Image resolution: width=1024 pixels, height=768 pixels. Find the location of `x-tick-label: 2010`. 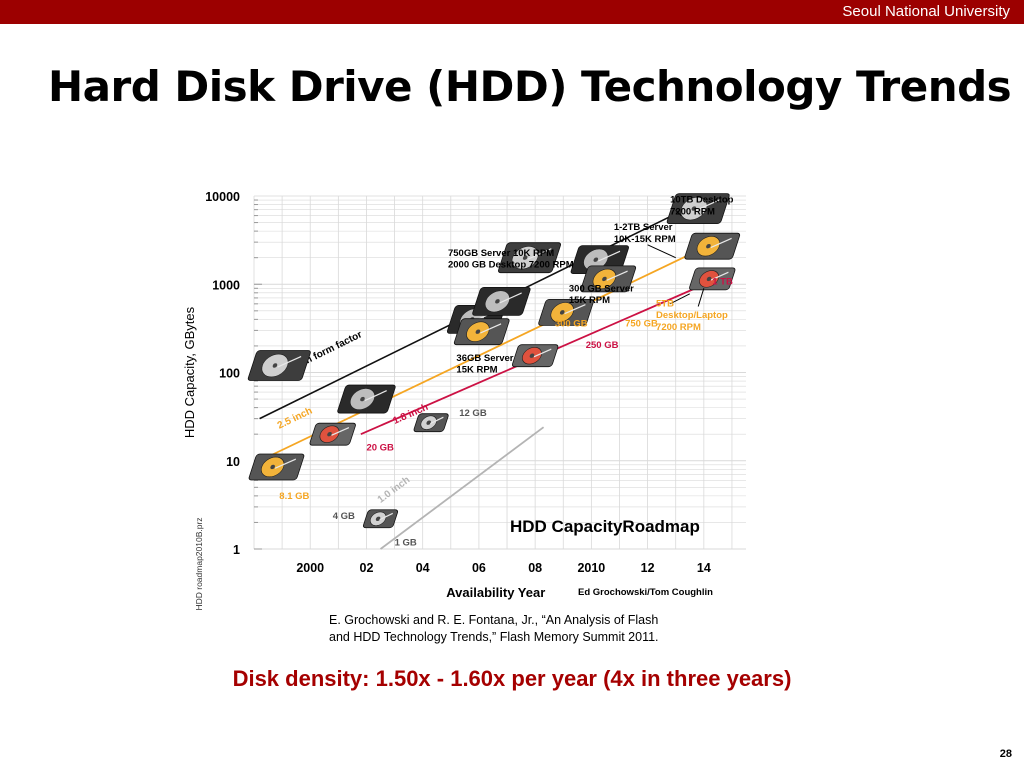

x-tick-label: 2010 is located at coordinates (591, 568).